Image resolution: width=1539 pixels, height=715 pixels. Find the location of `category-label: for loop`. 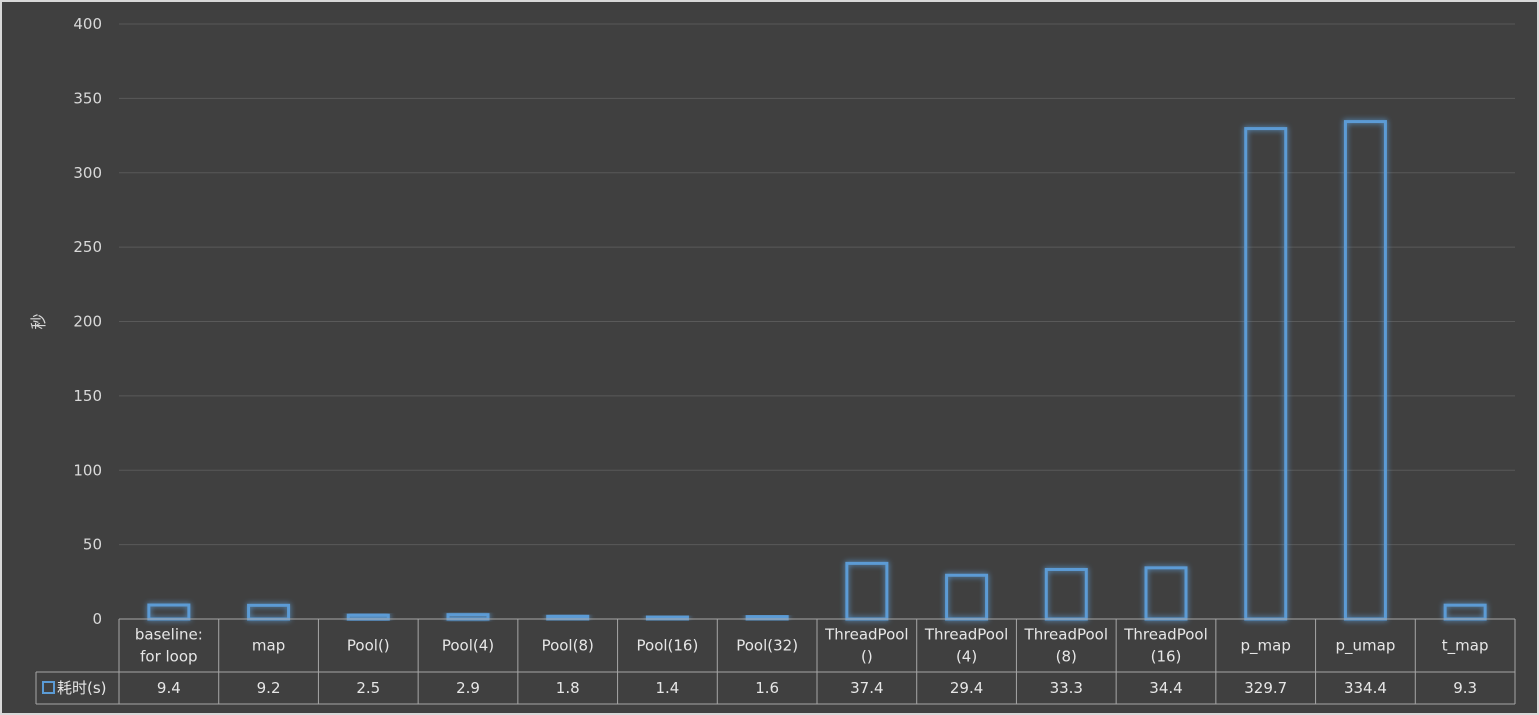

category-label: for loop is located at coordinates (168, 657).